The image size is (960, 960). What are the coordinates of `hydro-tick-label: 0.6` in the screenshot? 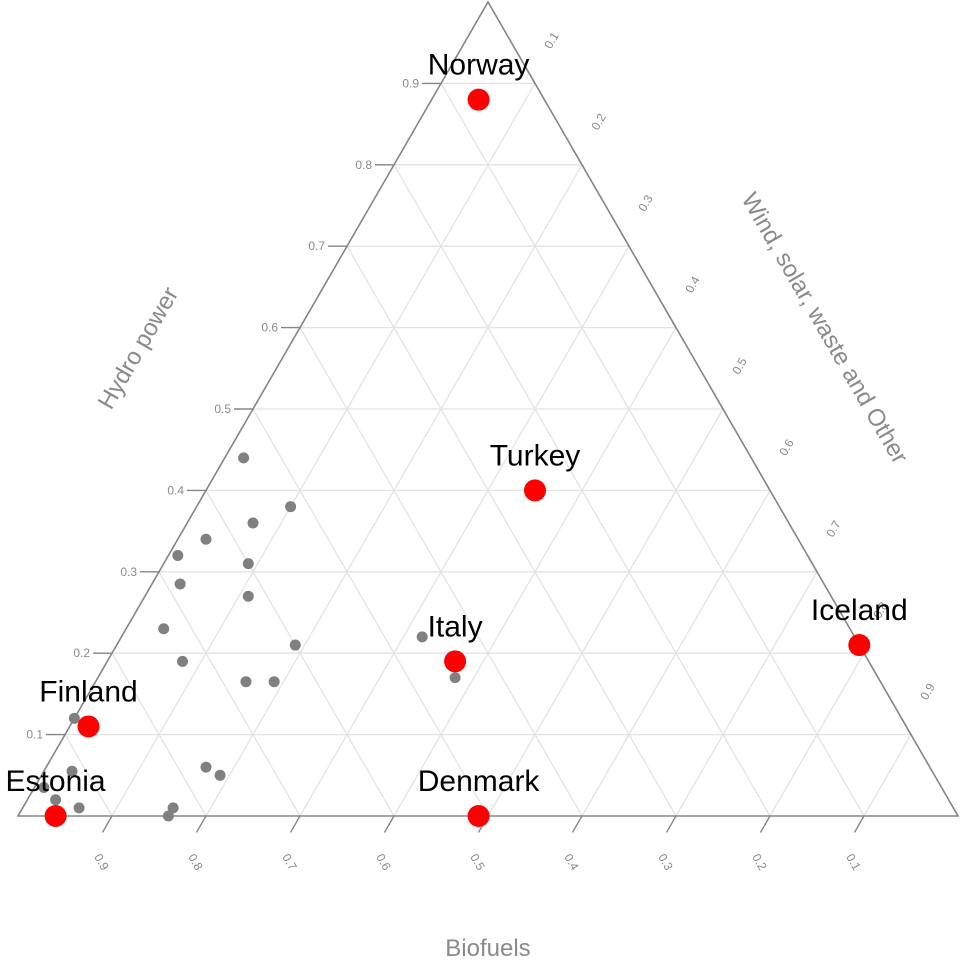 It's located at (269, 328).